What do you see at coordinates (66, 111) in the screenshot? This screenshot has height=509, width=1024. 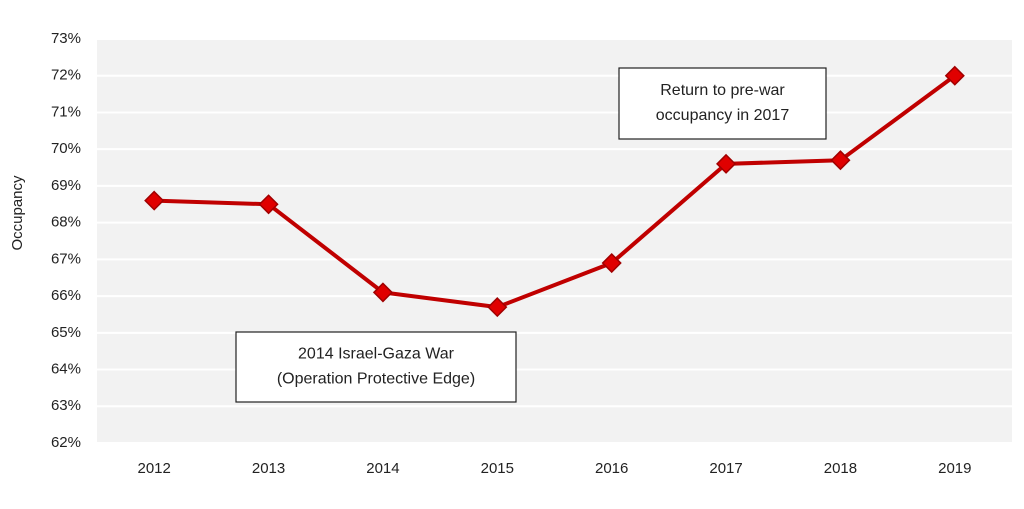 I see `y-tick-label: 71%` at bounding box center [66, 111].